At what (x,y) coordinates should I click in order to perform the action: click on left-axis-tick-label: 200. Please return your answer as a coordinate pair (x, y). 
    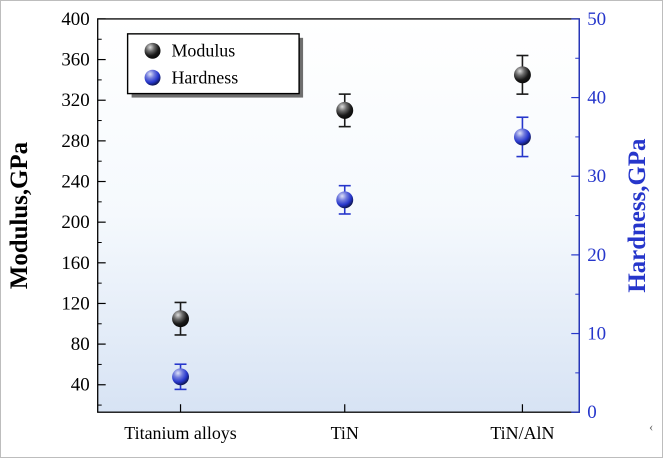
    Looking at the image, I should click on (75, 222).